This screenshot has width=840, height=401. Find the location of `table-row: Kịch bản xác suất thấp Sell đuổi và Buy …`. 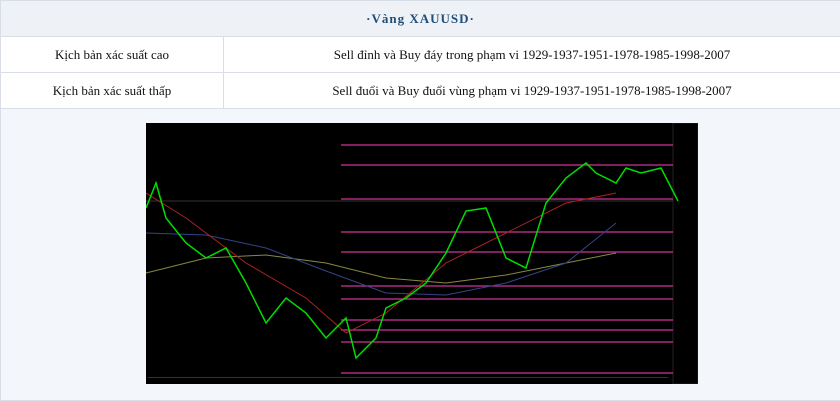

table-row: Kịch bản xác suất thấp Sell đuổi và Buy … is located at coordinates (420, 90).